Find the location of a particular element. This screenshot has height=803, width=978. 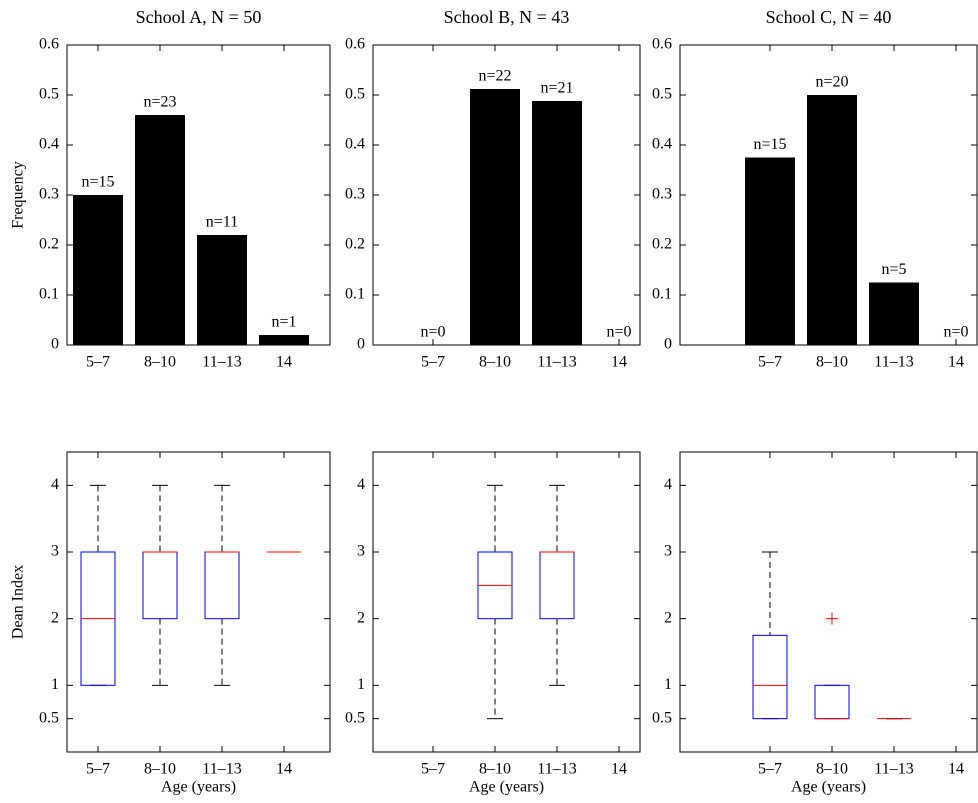

outlier is located at coordinates (832, 618).